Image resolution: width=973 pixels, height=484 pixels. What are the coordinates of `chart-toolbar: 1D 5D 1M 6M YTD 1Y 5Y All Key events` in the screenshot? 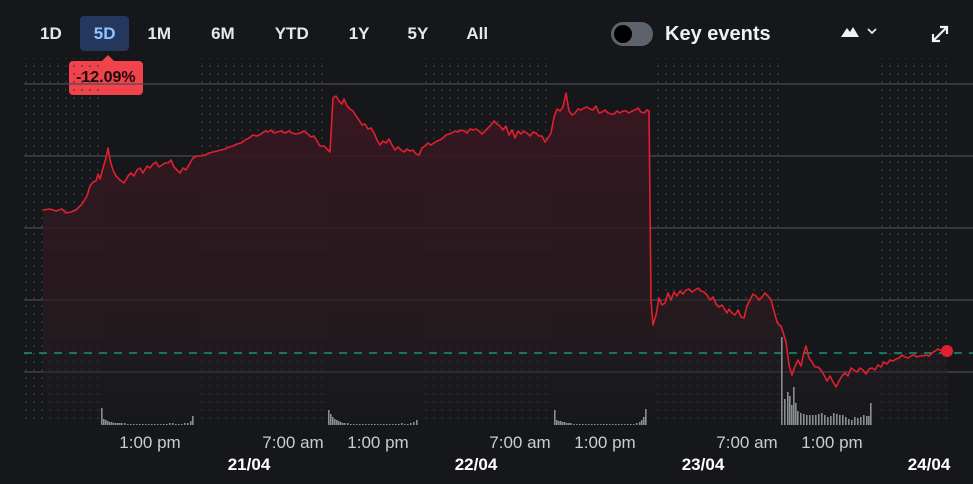 It's located at (486, 33).